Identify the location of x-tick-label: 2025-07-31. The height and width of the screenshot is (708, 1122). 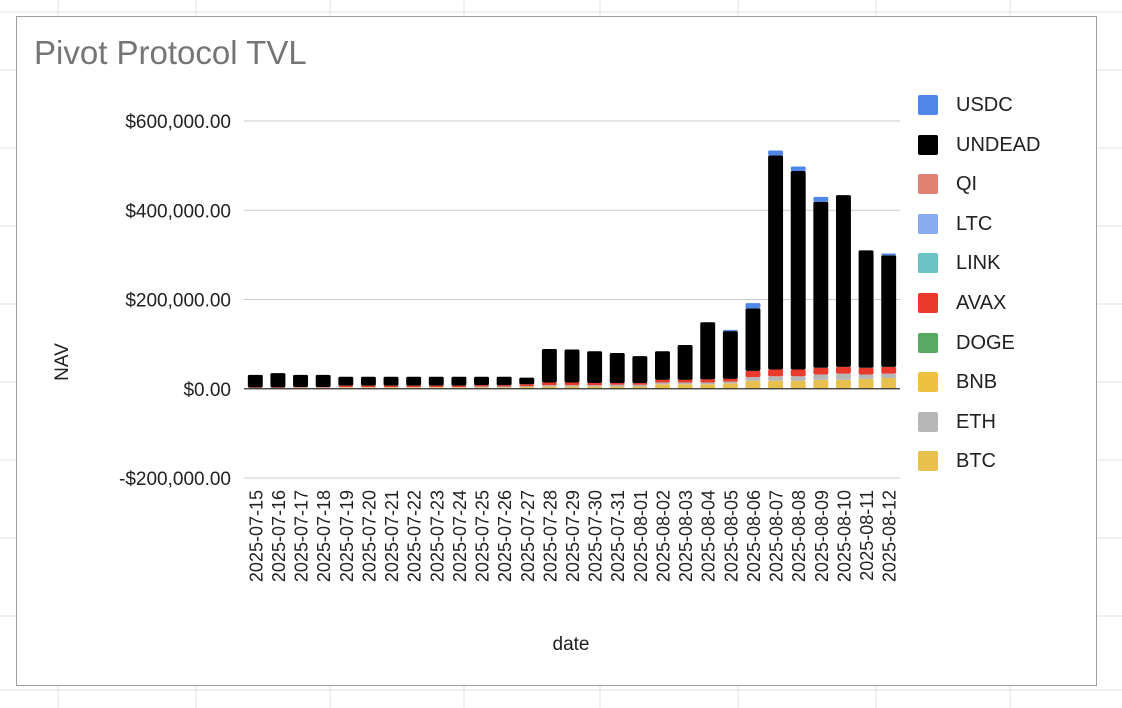
(618, 536).